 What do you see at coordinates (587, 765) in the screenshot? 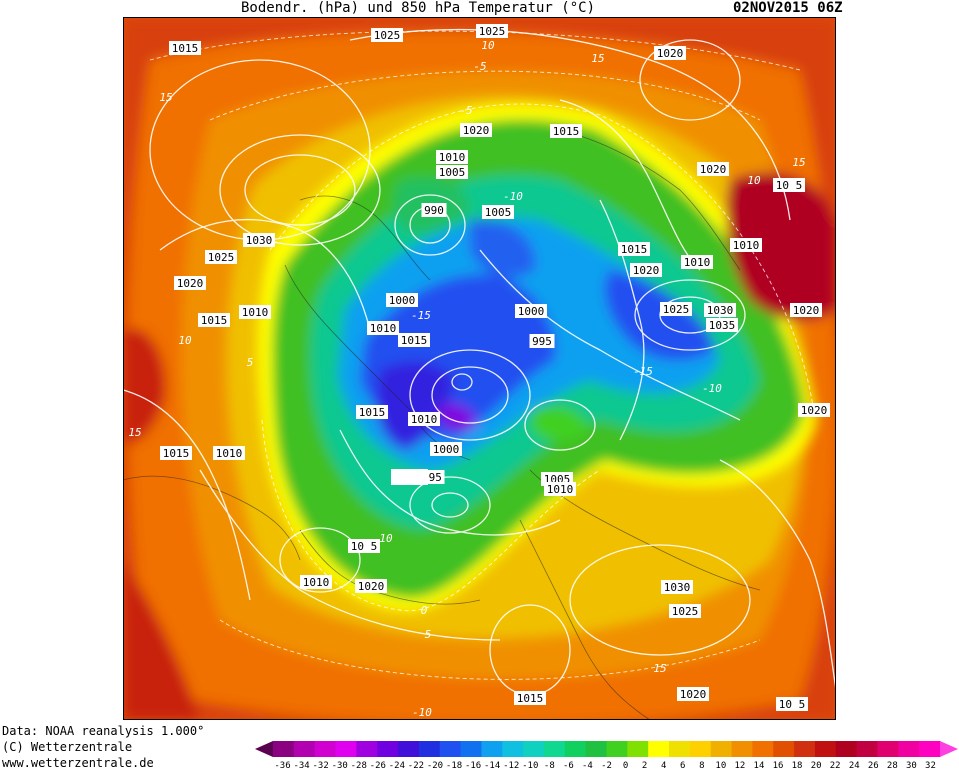
I see `colorbar-tick: -4` at bounding box center [587, 765].